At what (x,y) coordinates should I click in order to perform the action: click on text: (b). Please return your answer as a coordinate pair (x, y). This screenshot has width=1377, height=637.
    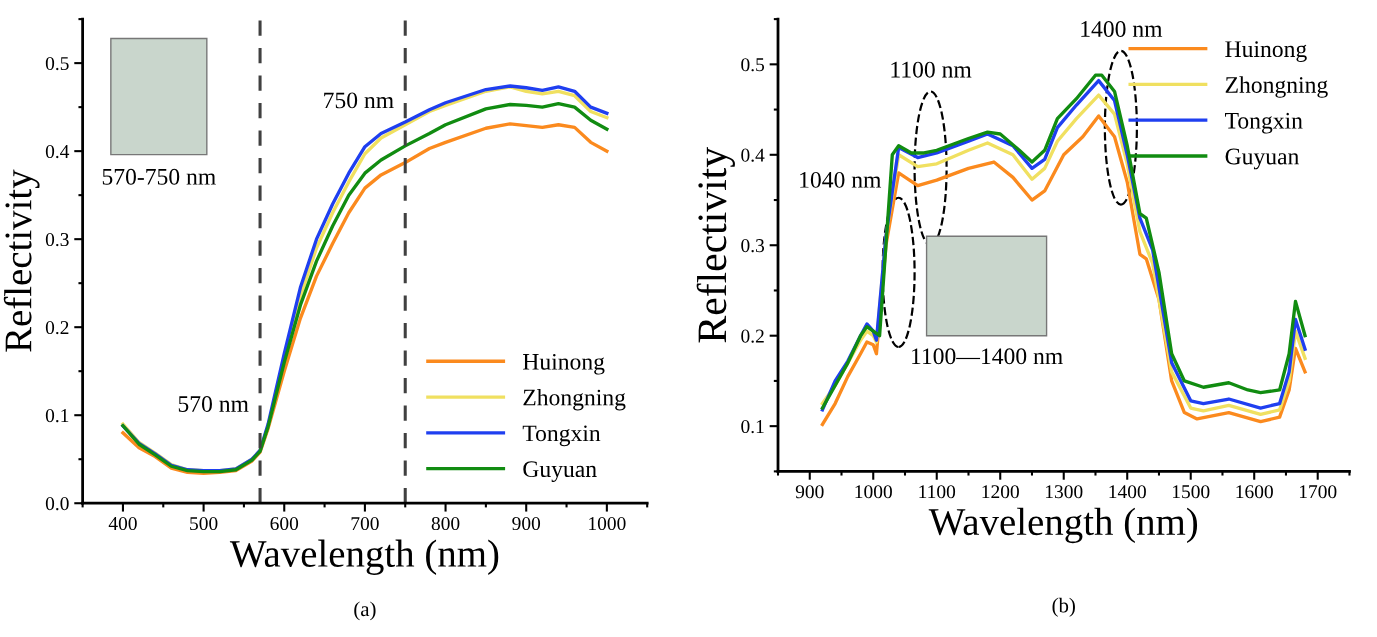
    Looking at the image, I should click on (1063, 607).